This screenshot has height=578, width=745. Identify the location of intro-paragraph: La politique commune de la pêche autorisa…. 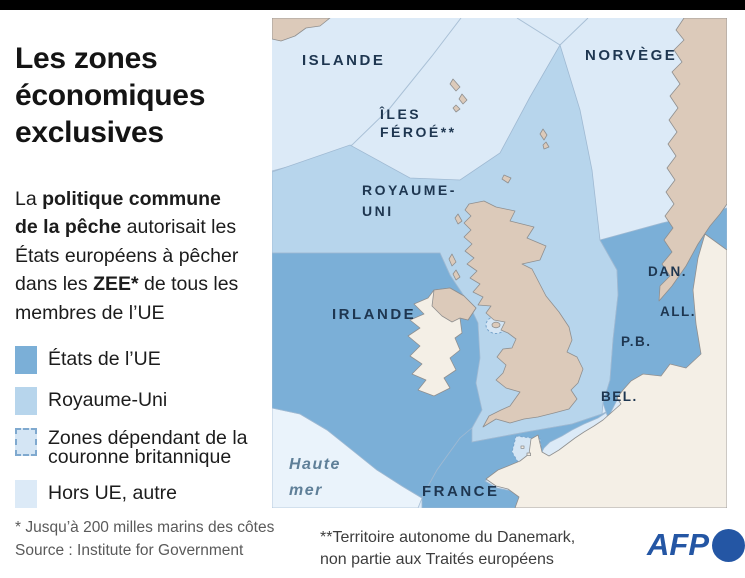
(143, 256).